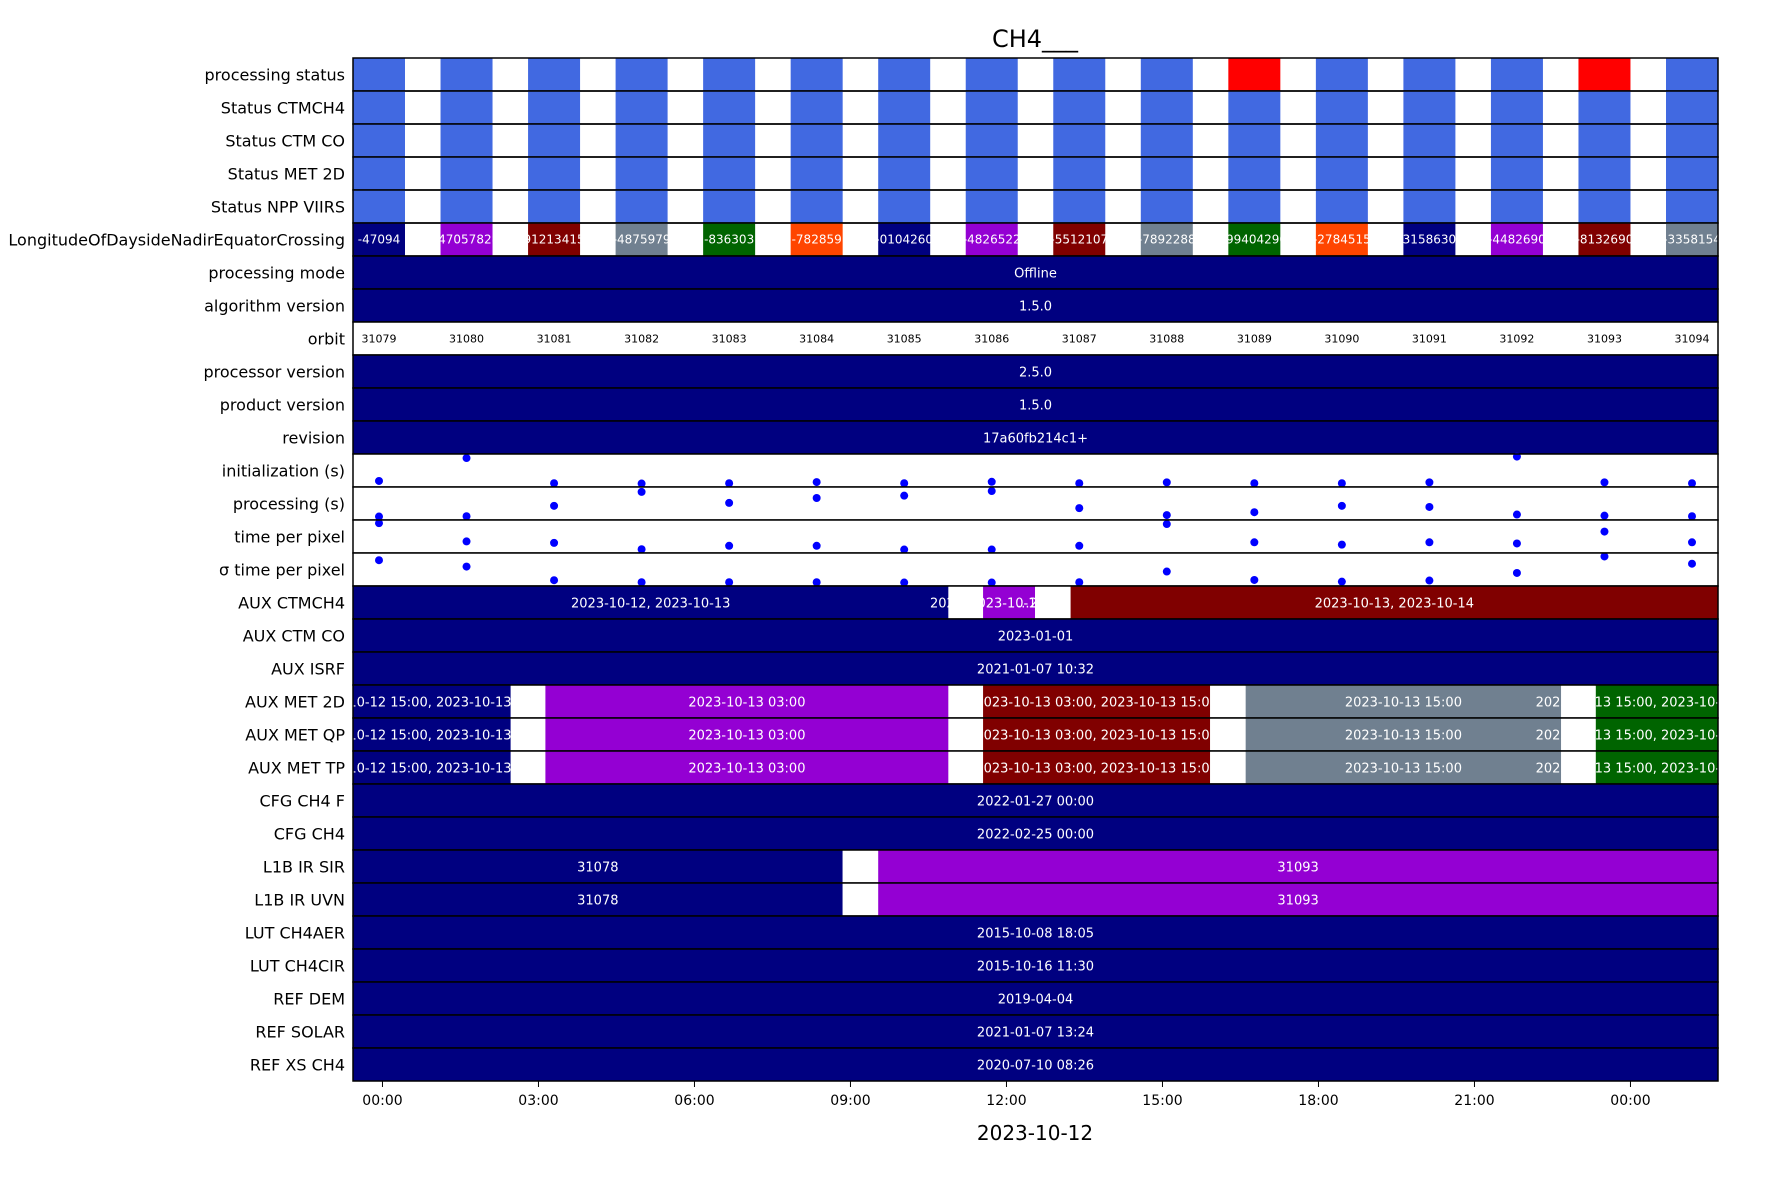 This screenshot has height=1181, width=1771. Describe the element at coordinates (1035, 439) in the screenshot. I see `span-label: 17a60fb214c1+` at that location.